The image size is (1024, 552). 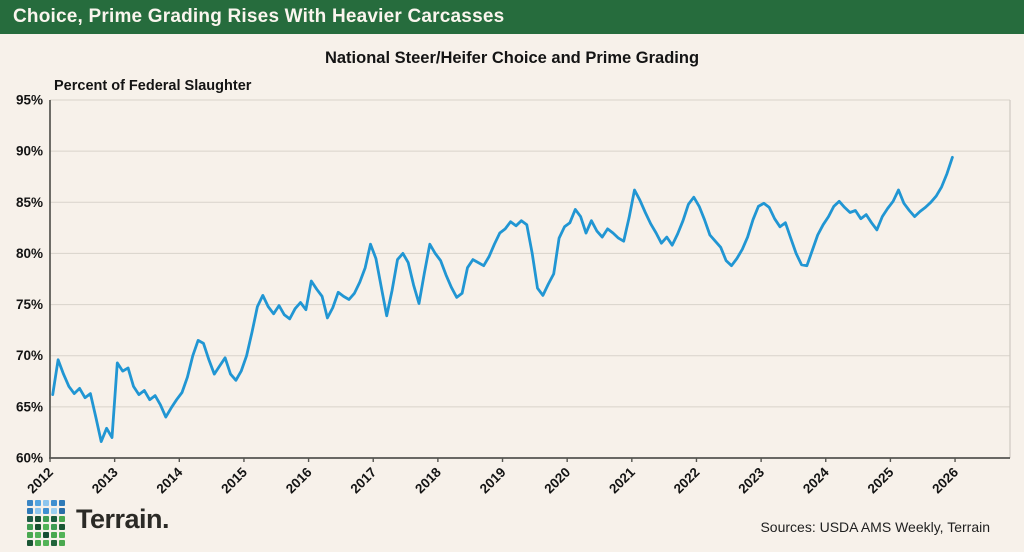 What do you see at coordinates (29, 406) in the screenshot?
I see `y-tick-label: 65%` at bounding box center [29, 406].